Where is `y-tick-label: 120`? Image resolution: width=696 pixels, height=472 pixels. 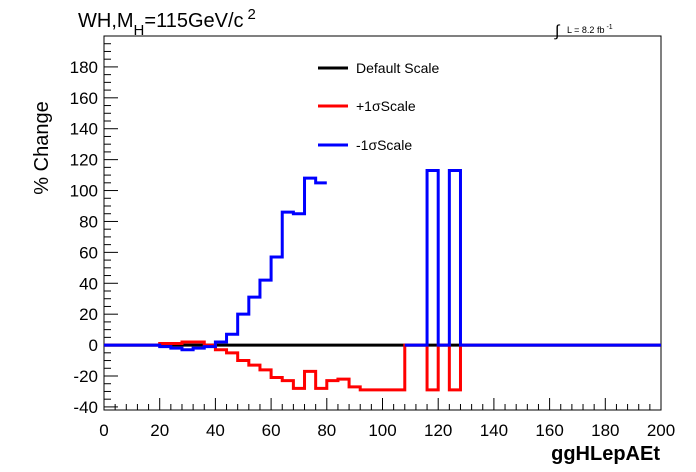
y-tick-label: 120 is located at coordinates (84, 160).